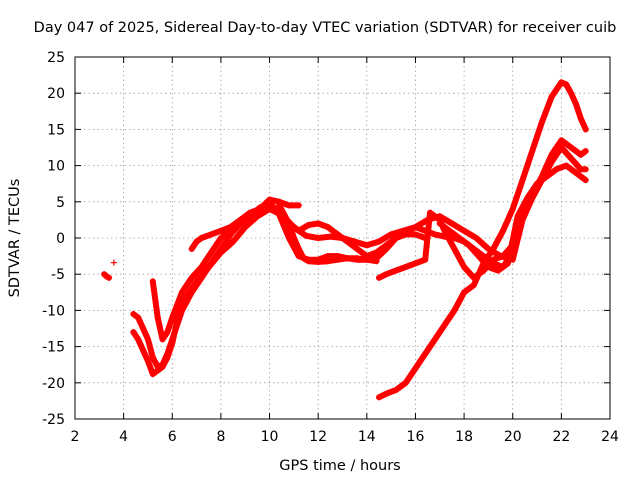  I want to click on x-tick-label: 20, so click(513, 437).